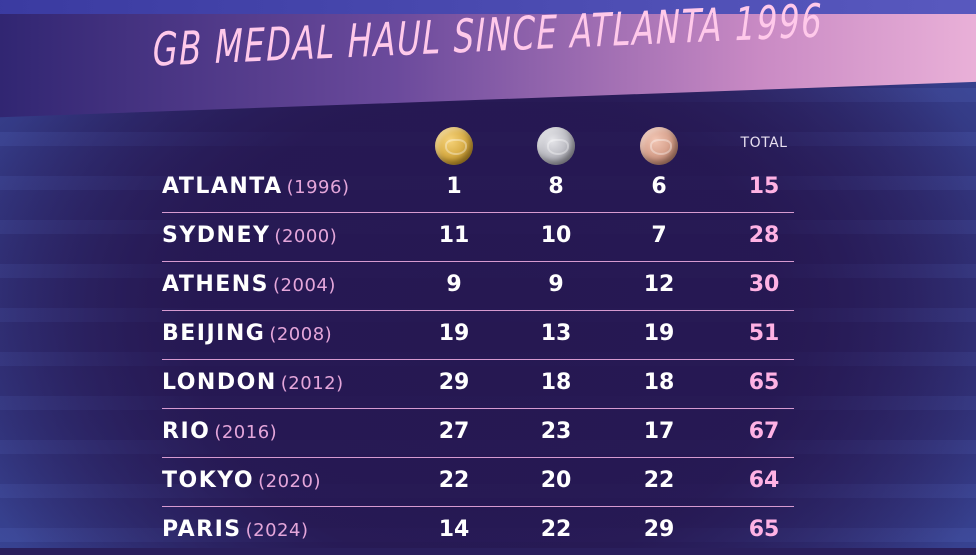 This screenshot has width=976, height=555. Describe the element at coordinates (556, 235) in the screenshot. I see `silver-count: 10` at that location.